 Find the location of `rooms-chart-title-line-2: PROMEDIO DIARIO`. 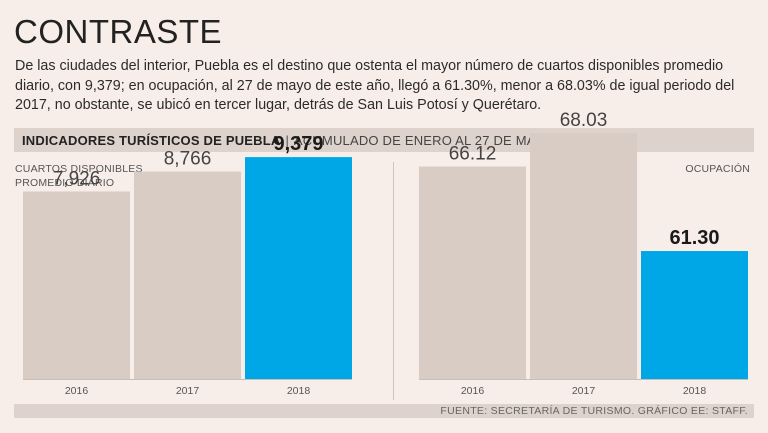

rooms-chart-title-line-2: PROMEDIO DIARIO is located at coordinates (65, 183).